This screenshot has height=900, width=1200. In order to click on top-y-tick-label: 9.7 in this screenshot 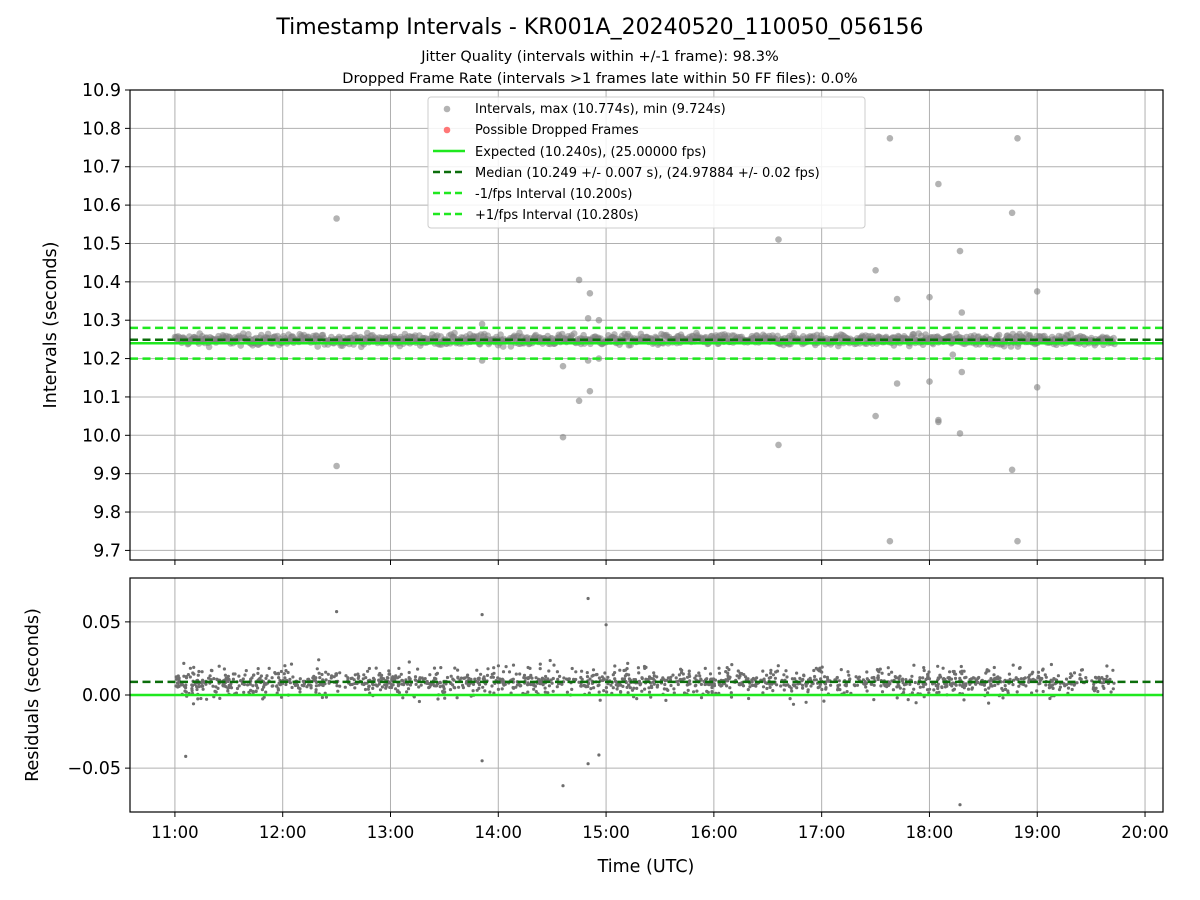, I will do `click(107, 551)`.